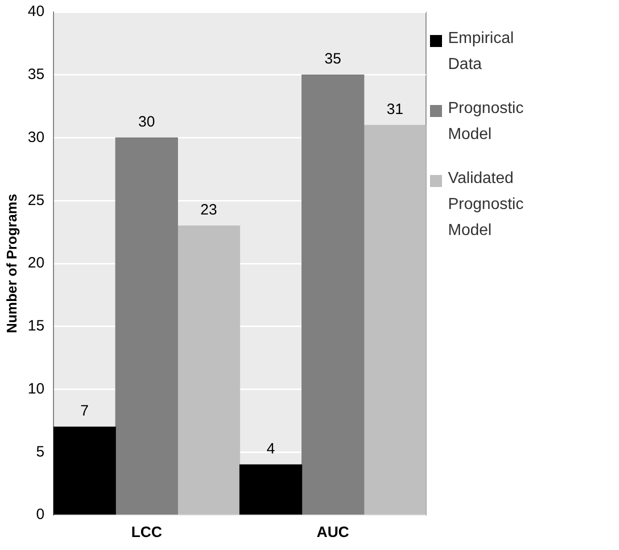  I want to click on legend-label: Empirical Data, so click(481, 52).